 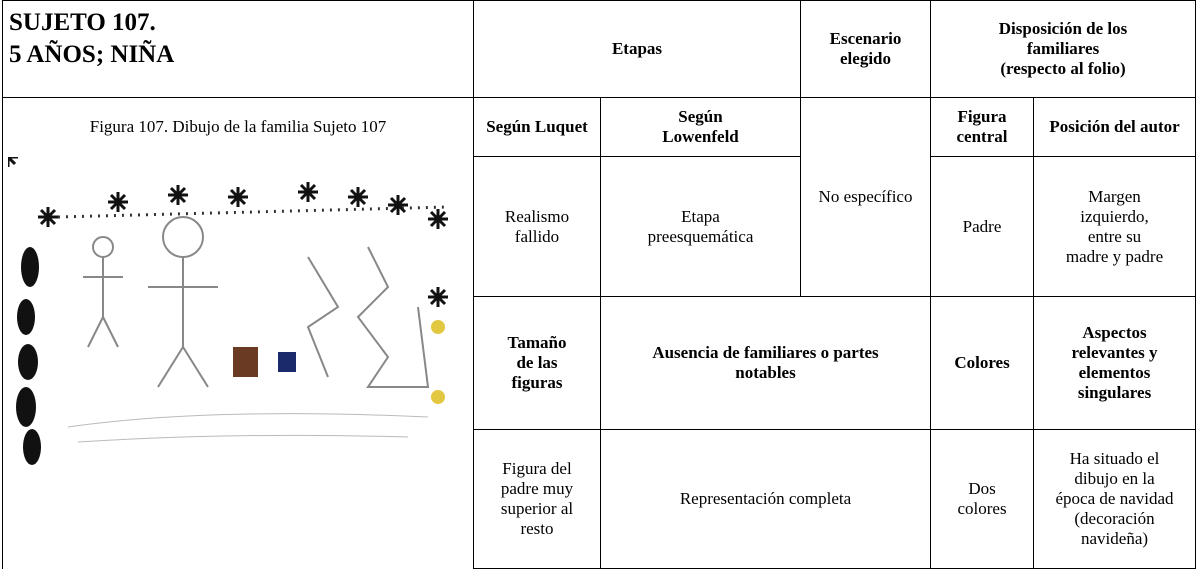 What do you see at coordinates (1063, 68) in the screenshot?
I see `text: (respecto al folio)` at bounding box center [1063, 68].